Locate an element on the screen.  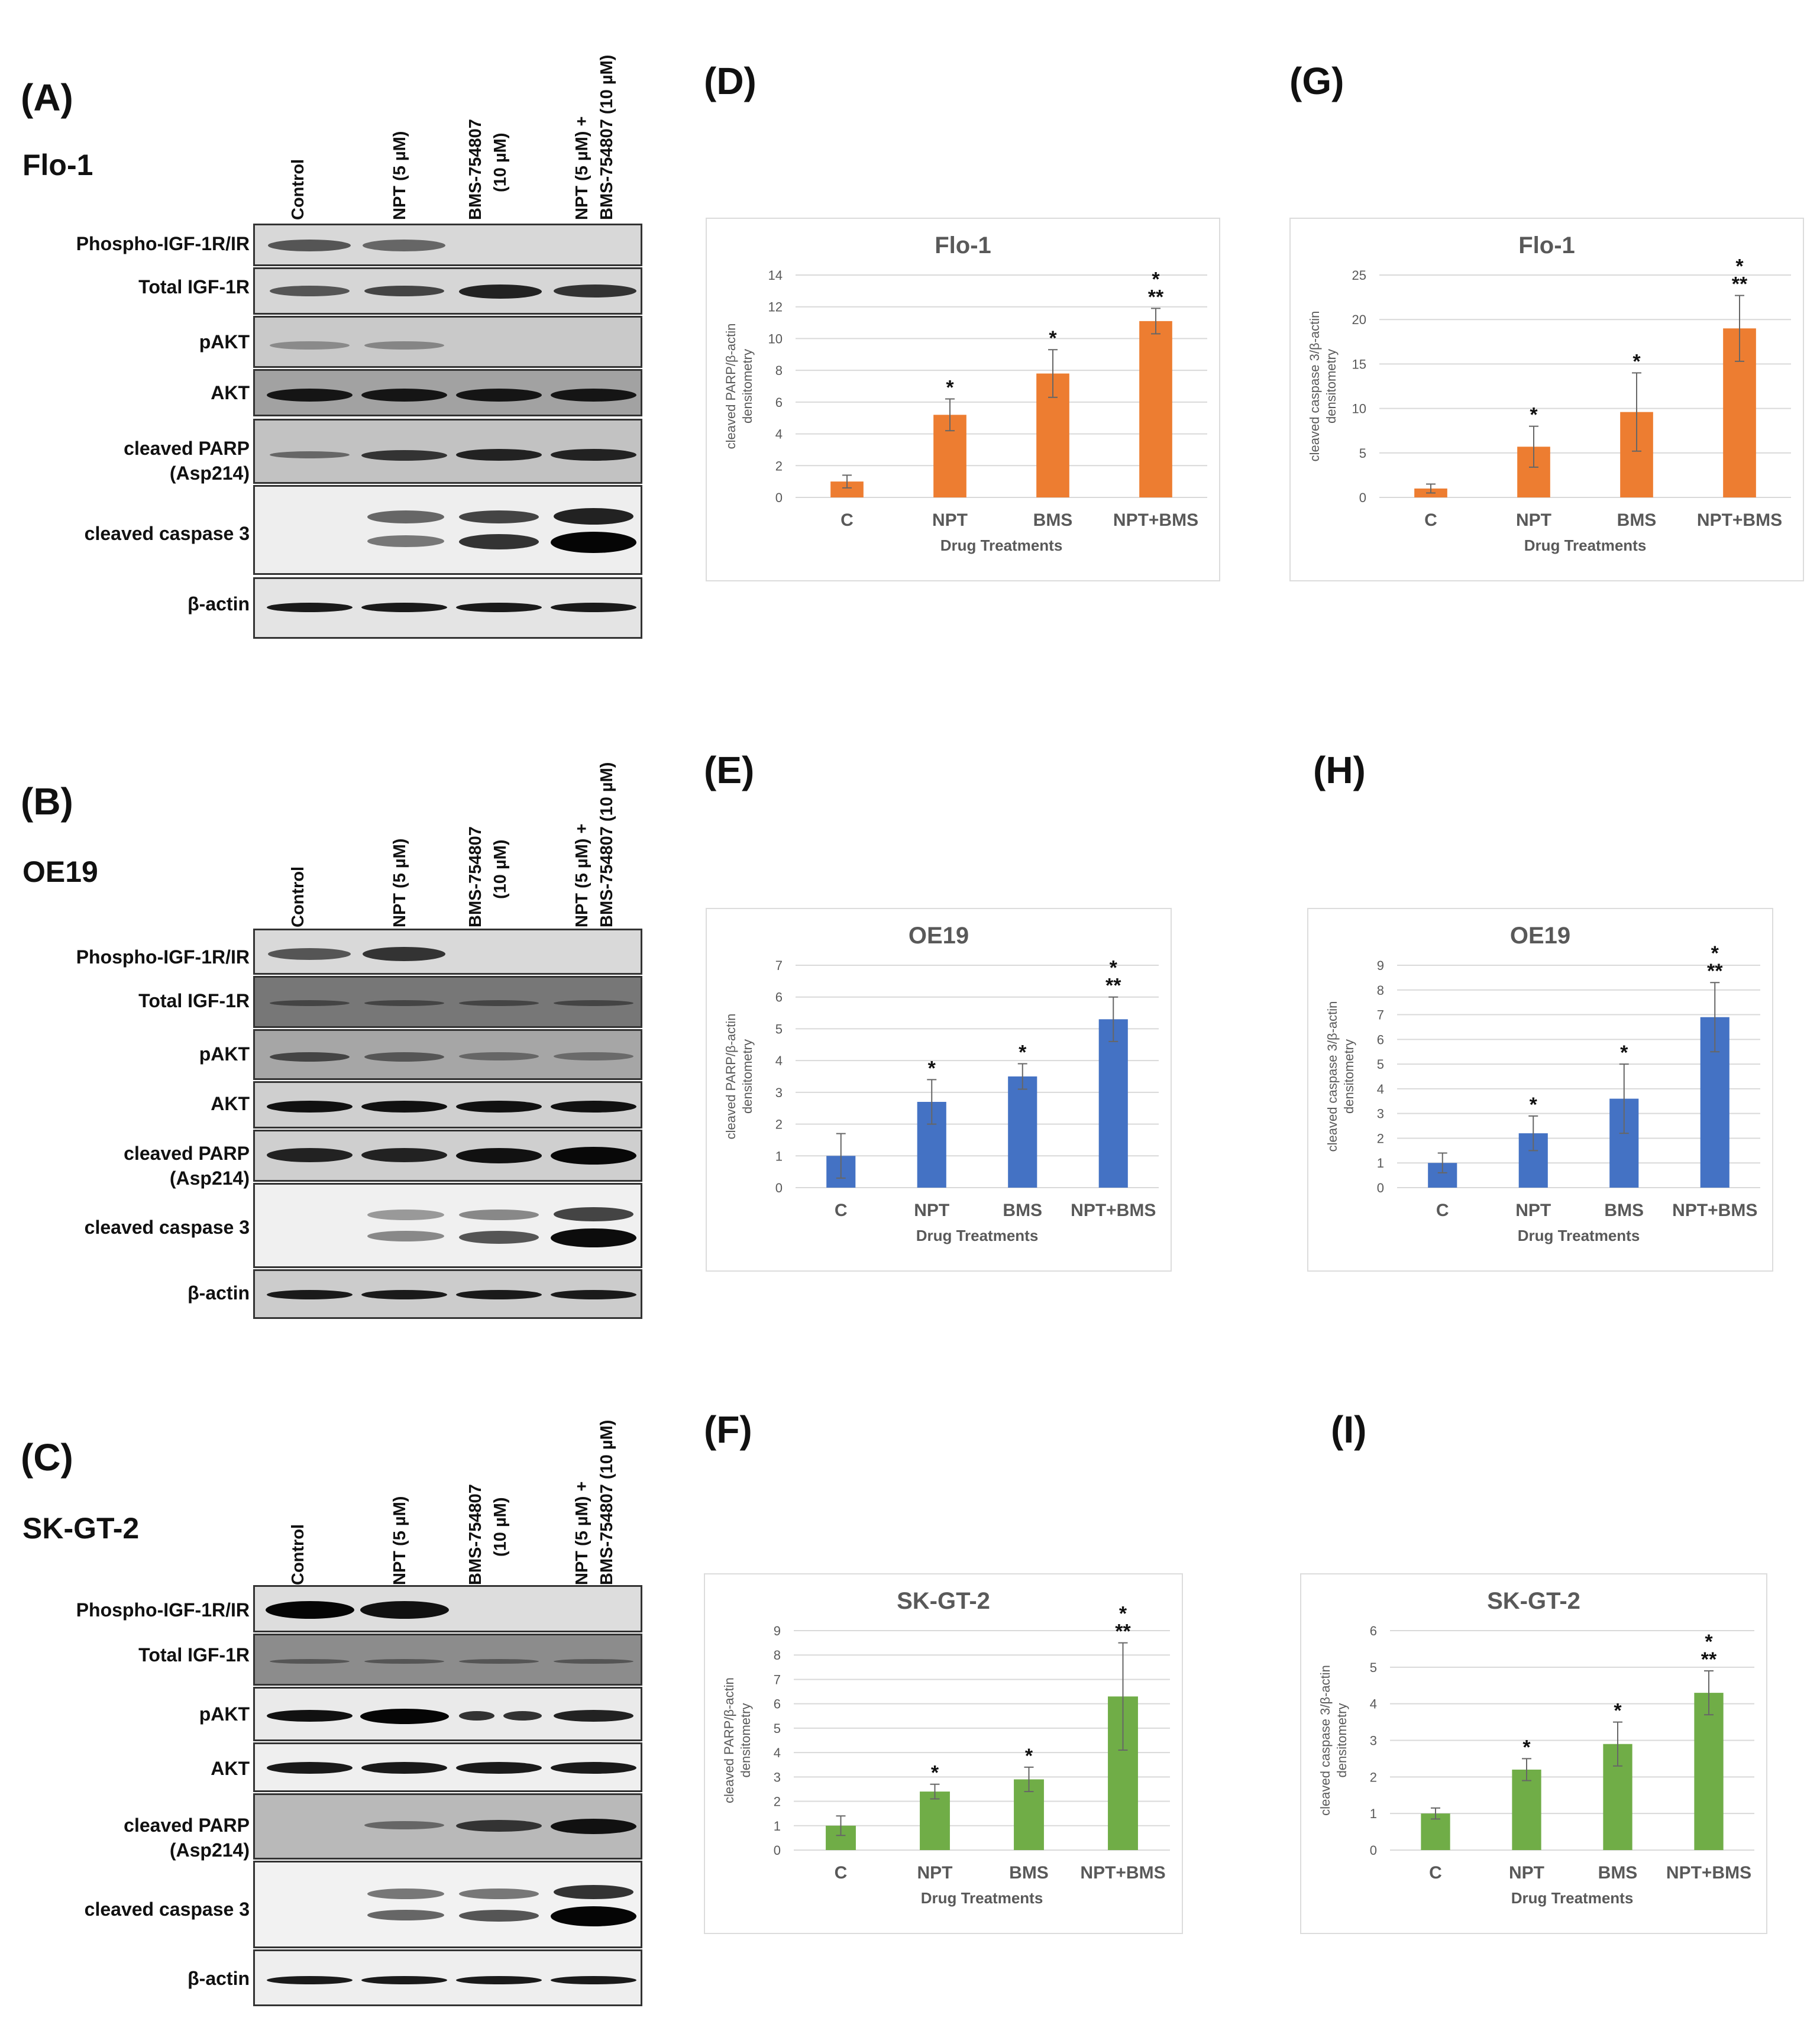
blot-row-label: Phospho-IGF-1R/IR is located at coordinates (163, 1610).